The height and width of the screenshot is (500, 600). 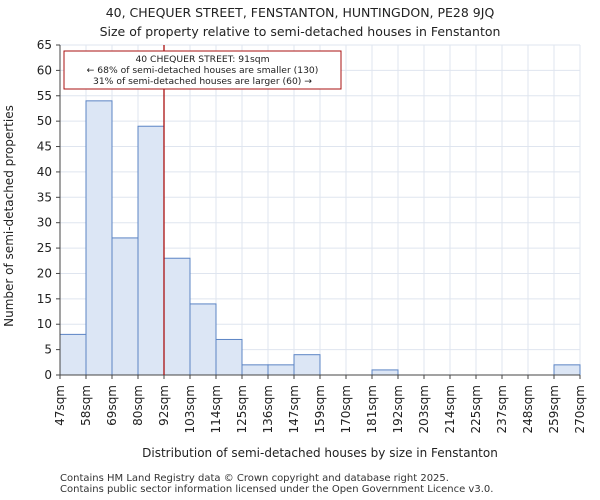 I want to click on x-tick-label-47sqm: 47sqm, so click(x=60, y=405).